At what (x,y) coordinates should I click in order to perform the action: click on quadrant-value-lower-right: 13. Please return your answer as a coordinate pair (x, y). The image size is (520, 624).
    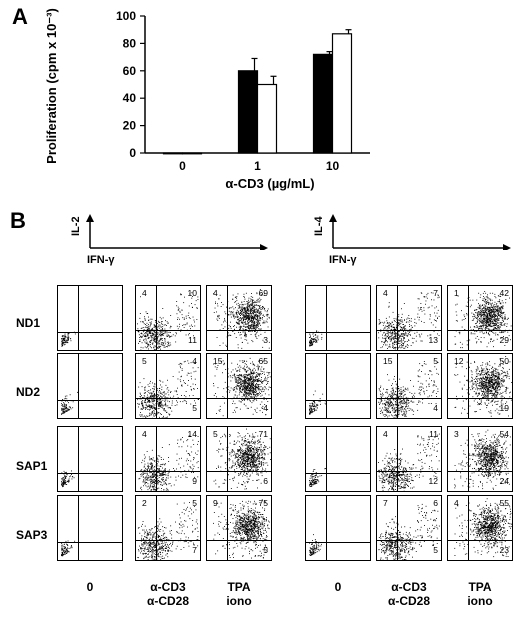
    Looking at the image, I should click on (433, 340).